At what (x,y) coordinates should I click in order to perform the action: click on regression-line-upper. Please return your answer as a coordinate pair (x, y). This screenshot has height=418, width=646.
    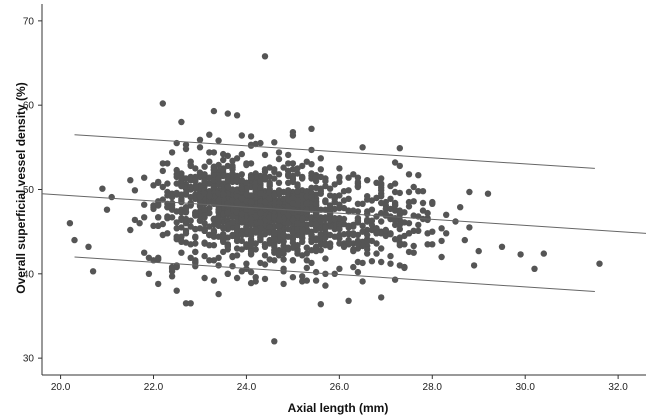
    Looking at the image, I should click on (334, 151).